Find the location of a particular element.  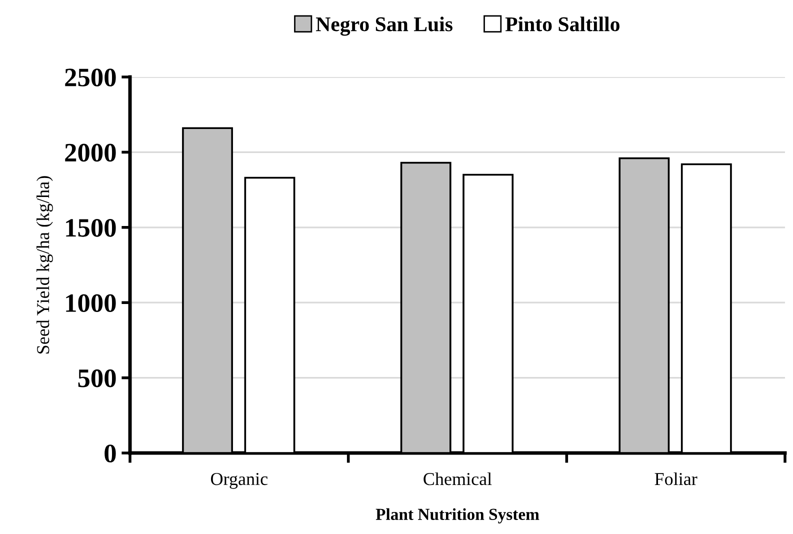

y-tick-label: 2500 is located at coordinates (90, 77).